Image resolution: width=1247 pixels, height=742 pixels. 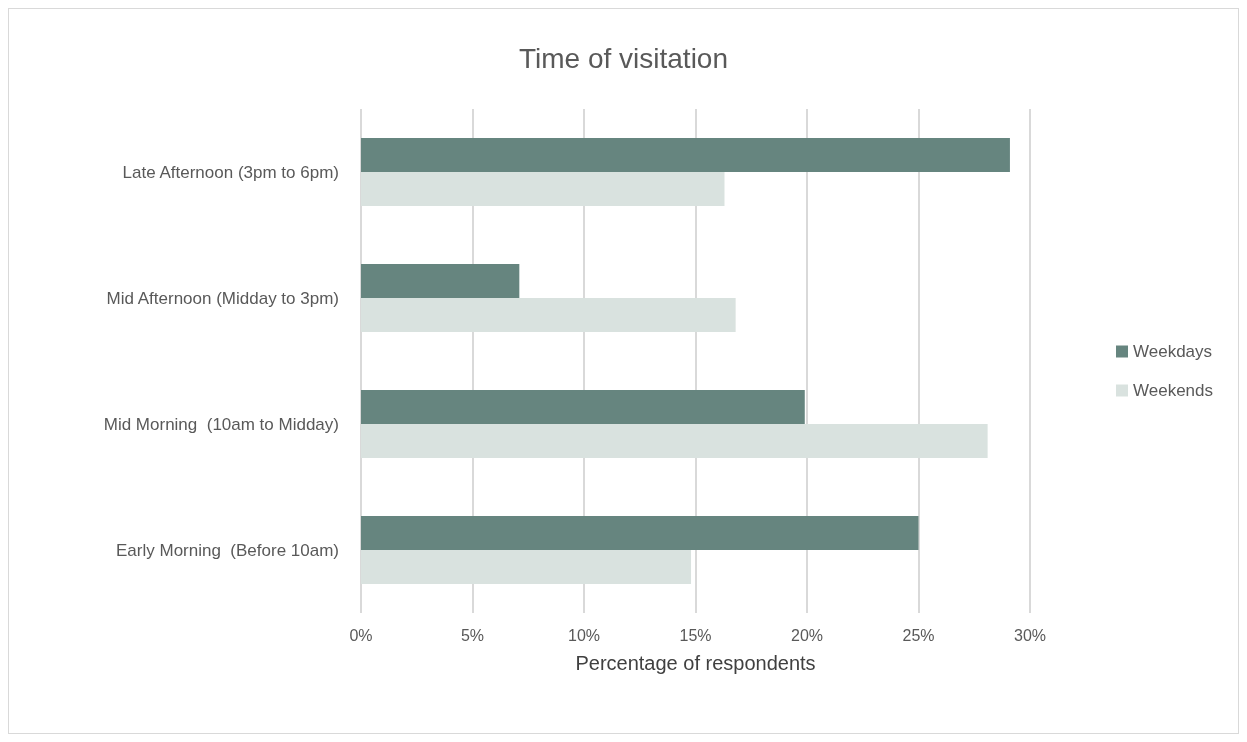 What do you see at coordinates (230, 172) in the screenshot?
I see `y-tick-label: Late Afternoon (3pm to 6pm)` at bounding box center [230, 172].